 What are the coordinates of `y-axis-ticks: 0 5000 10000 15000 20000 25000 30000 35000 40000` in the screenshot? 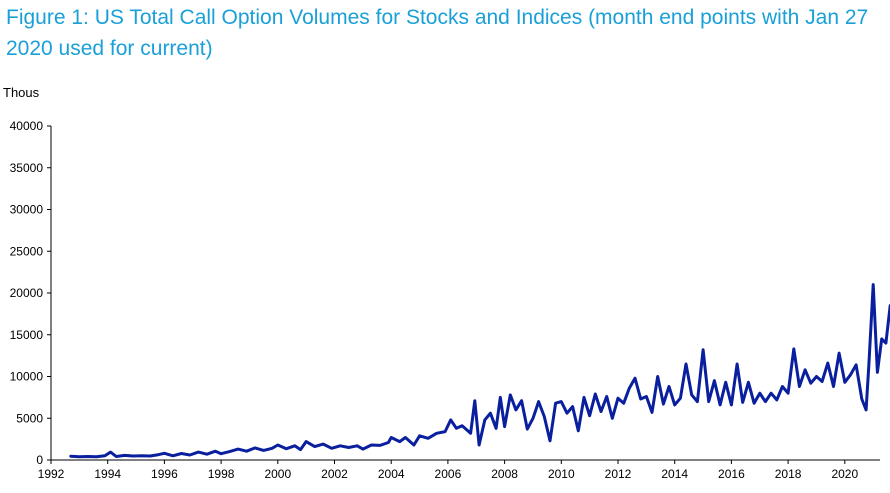 It's located at (30, 293).